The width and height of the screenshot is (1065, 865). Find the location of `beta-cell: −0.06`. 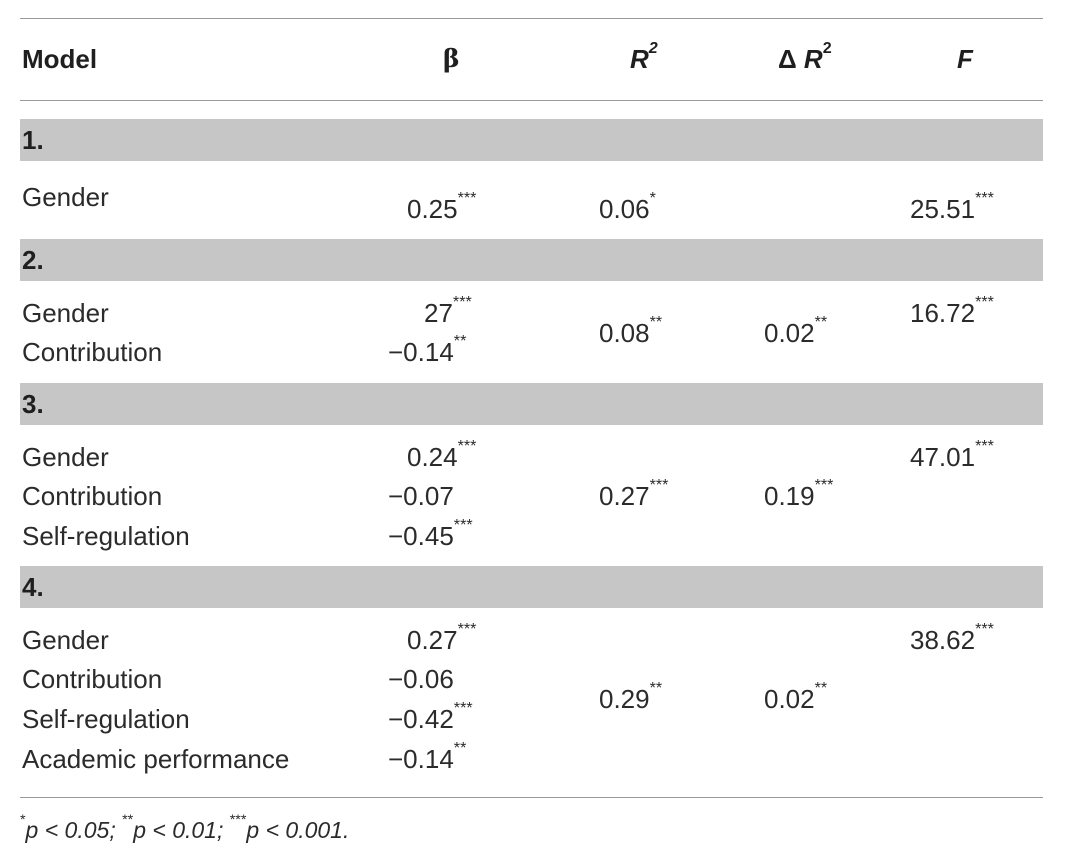

beta-cell: −0.06 is located at coordinates (421, 679).